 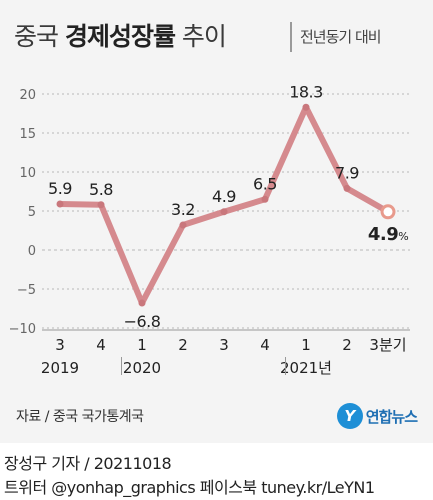 I want to click on chart-subtitle: 전년동기 대비, so click(x=341, y=37).